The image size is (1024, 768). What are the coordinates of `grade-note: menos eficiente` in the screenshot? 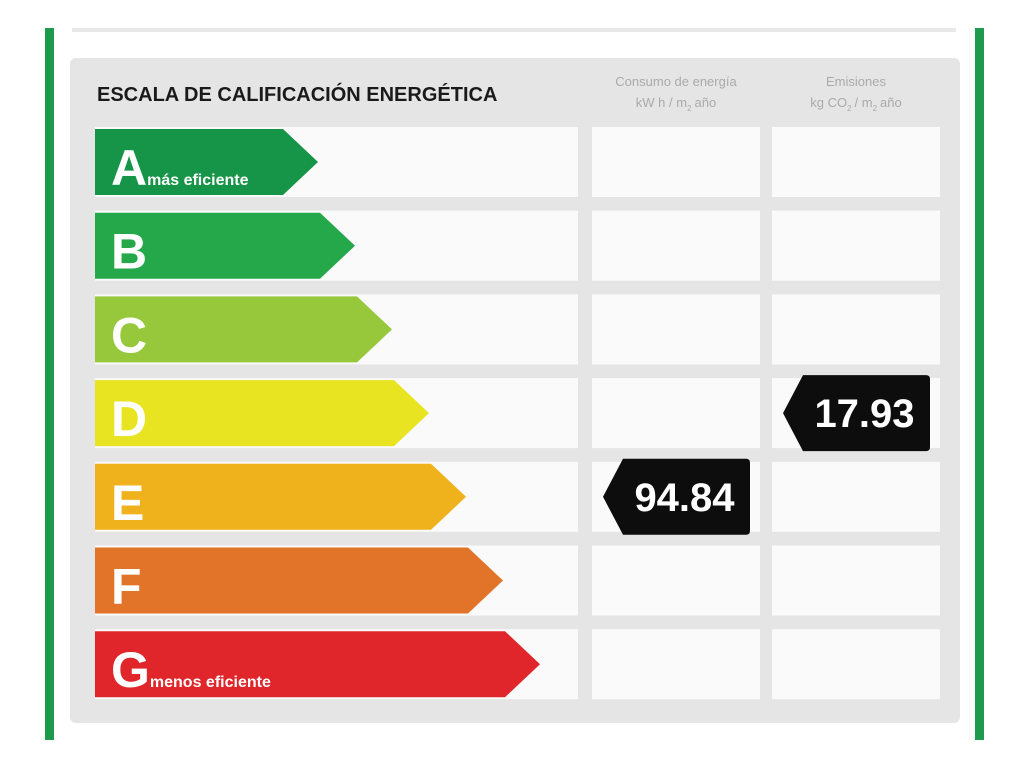 It's located at (210, 682).